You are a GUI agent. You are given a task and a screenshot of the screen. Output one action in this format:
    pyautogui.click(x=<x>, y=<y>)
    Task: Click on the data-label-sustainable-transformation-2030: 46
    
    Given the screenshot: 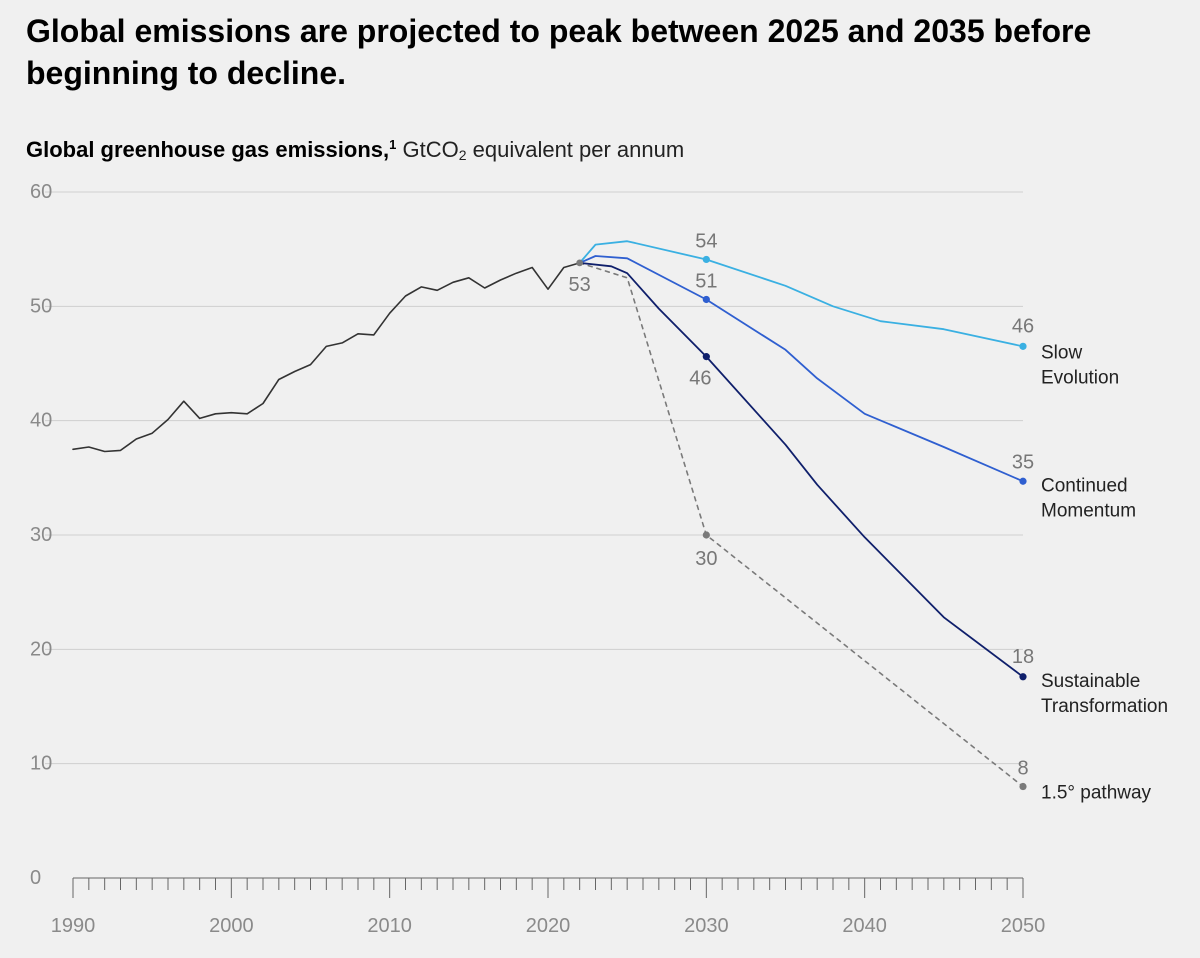 What is the action you would take?
    pyautogui.click(x=700, y=379)
    